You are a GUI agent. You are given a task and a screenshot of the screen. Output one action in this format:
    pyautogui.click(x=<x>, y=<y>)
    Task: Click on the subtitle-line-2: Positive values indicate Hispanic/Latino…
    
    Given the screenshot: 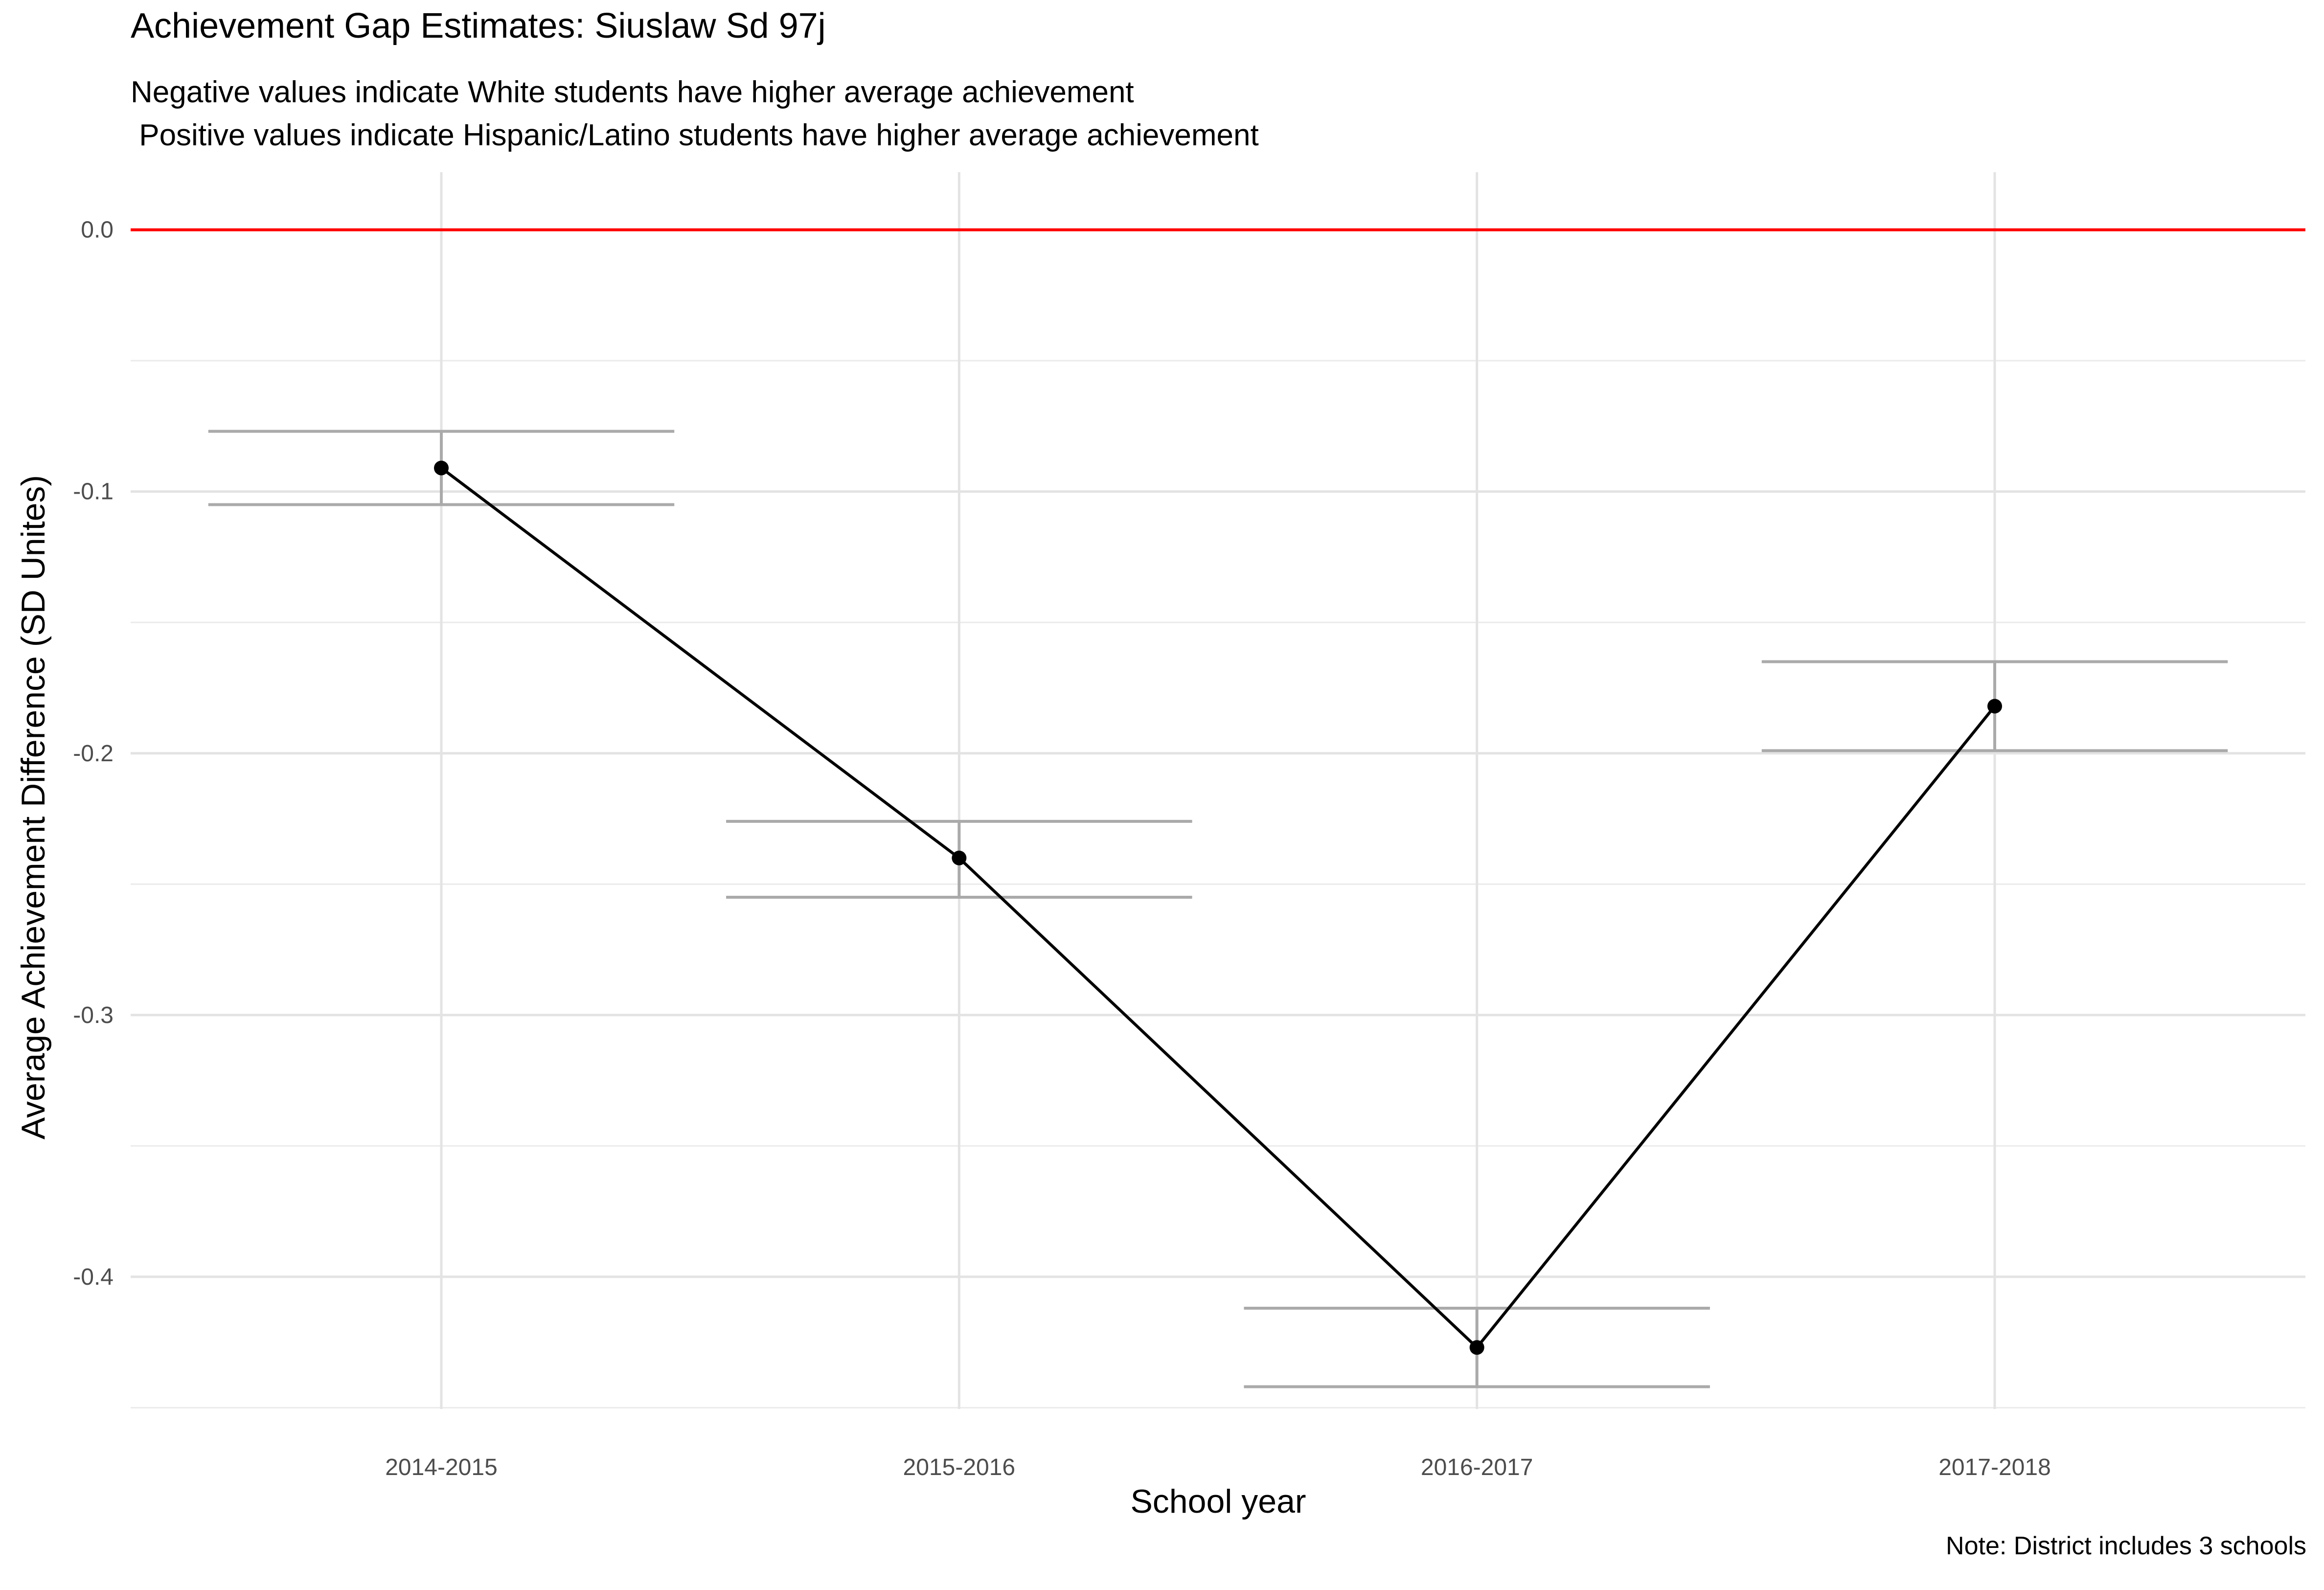 What is the action you would take?
    pyautogui.click(x=695, y=135)
    